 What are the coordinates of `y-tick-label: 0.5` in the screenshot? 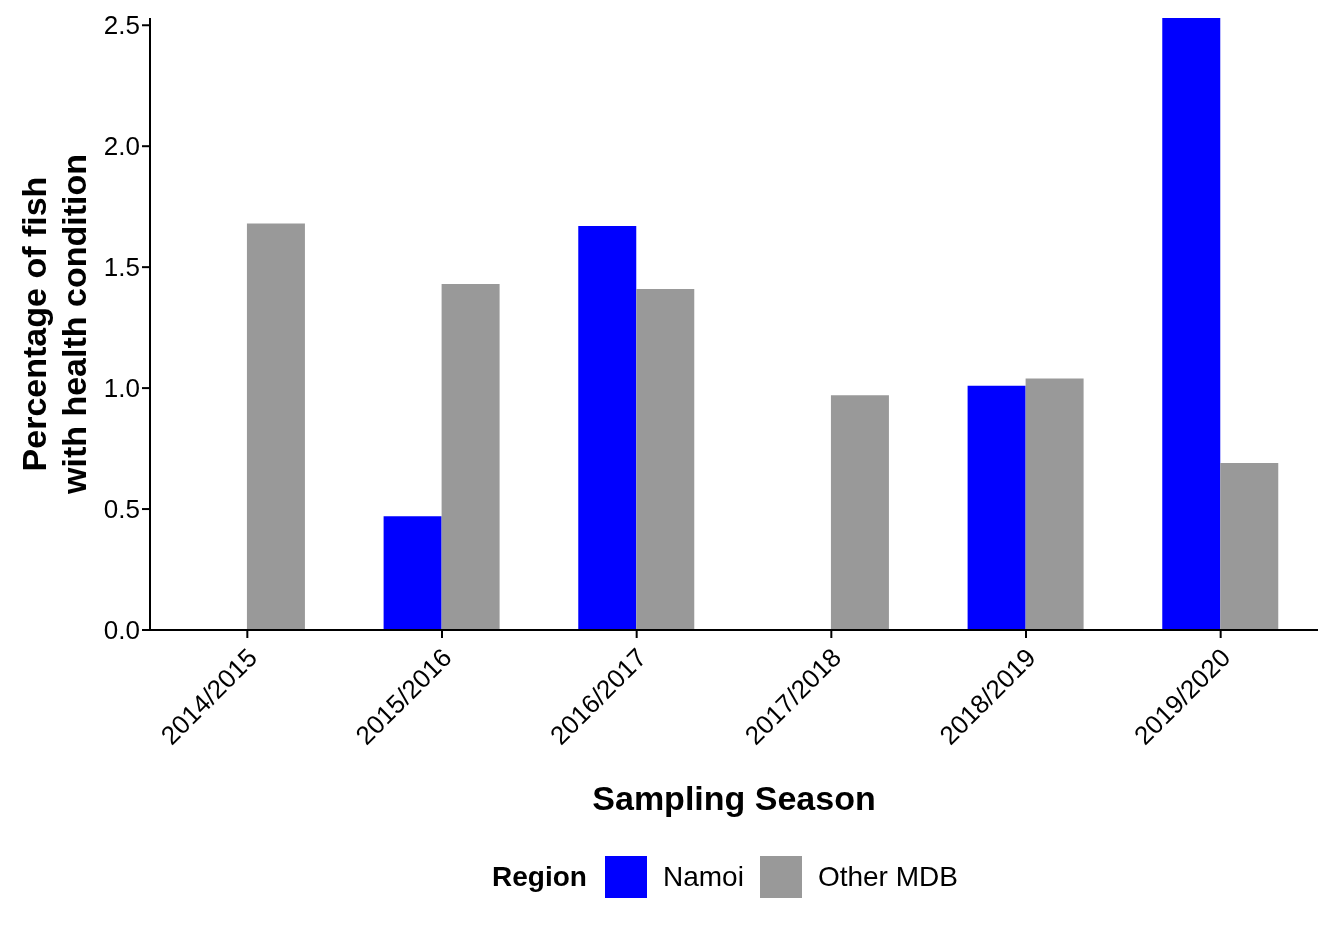 It's located at (121, 509).